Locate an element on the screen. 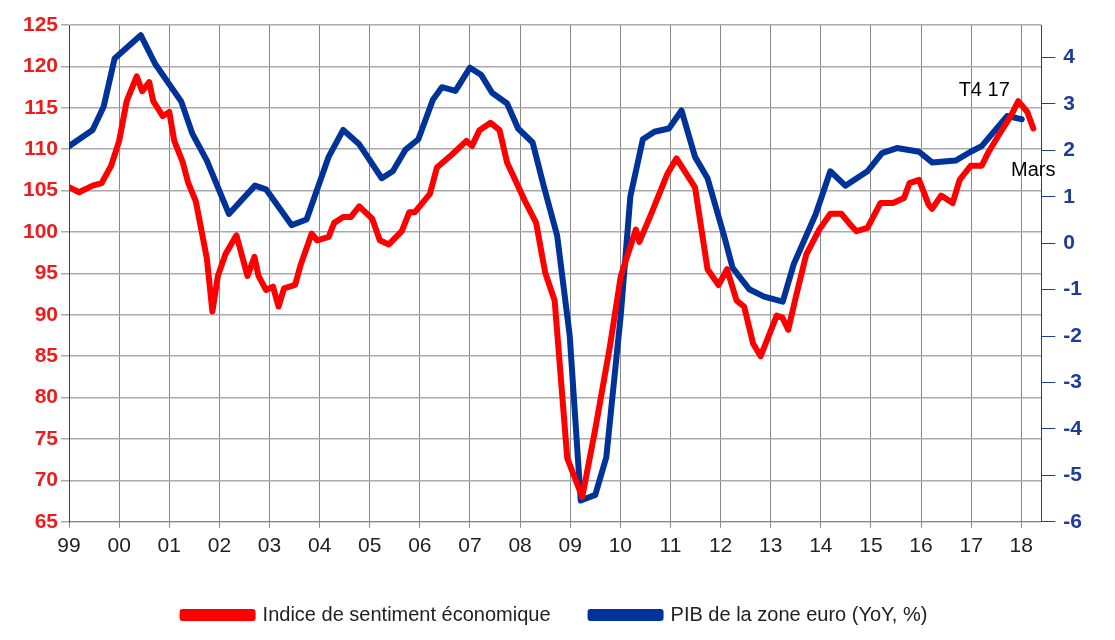 This screenshot has height=640, width=1115. x-tick-label: 11 is located at coordinates (670, 545).